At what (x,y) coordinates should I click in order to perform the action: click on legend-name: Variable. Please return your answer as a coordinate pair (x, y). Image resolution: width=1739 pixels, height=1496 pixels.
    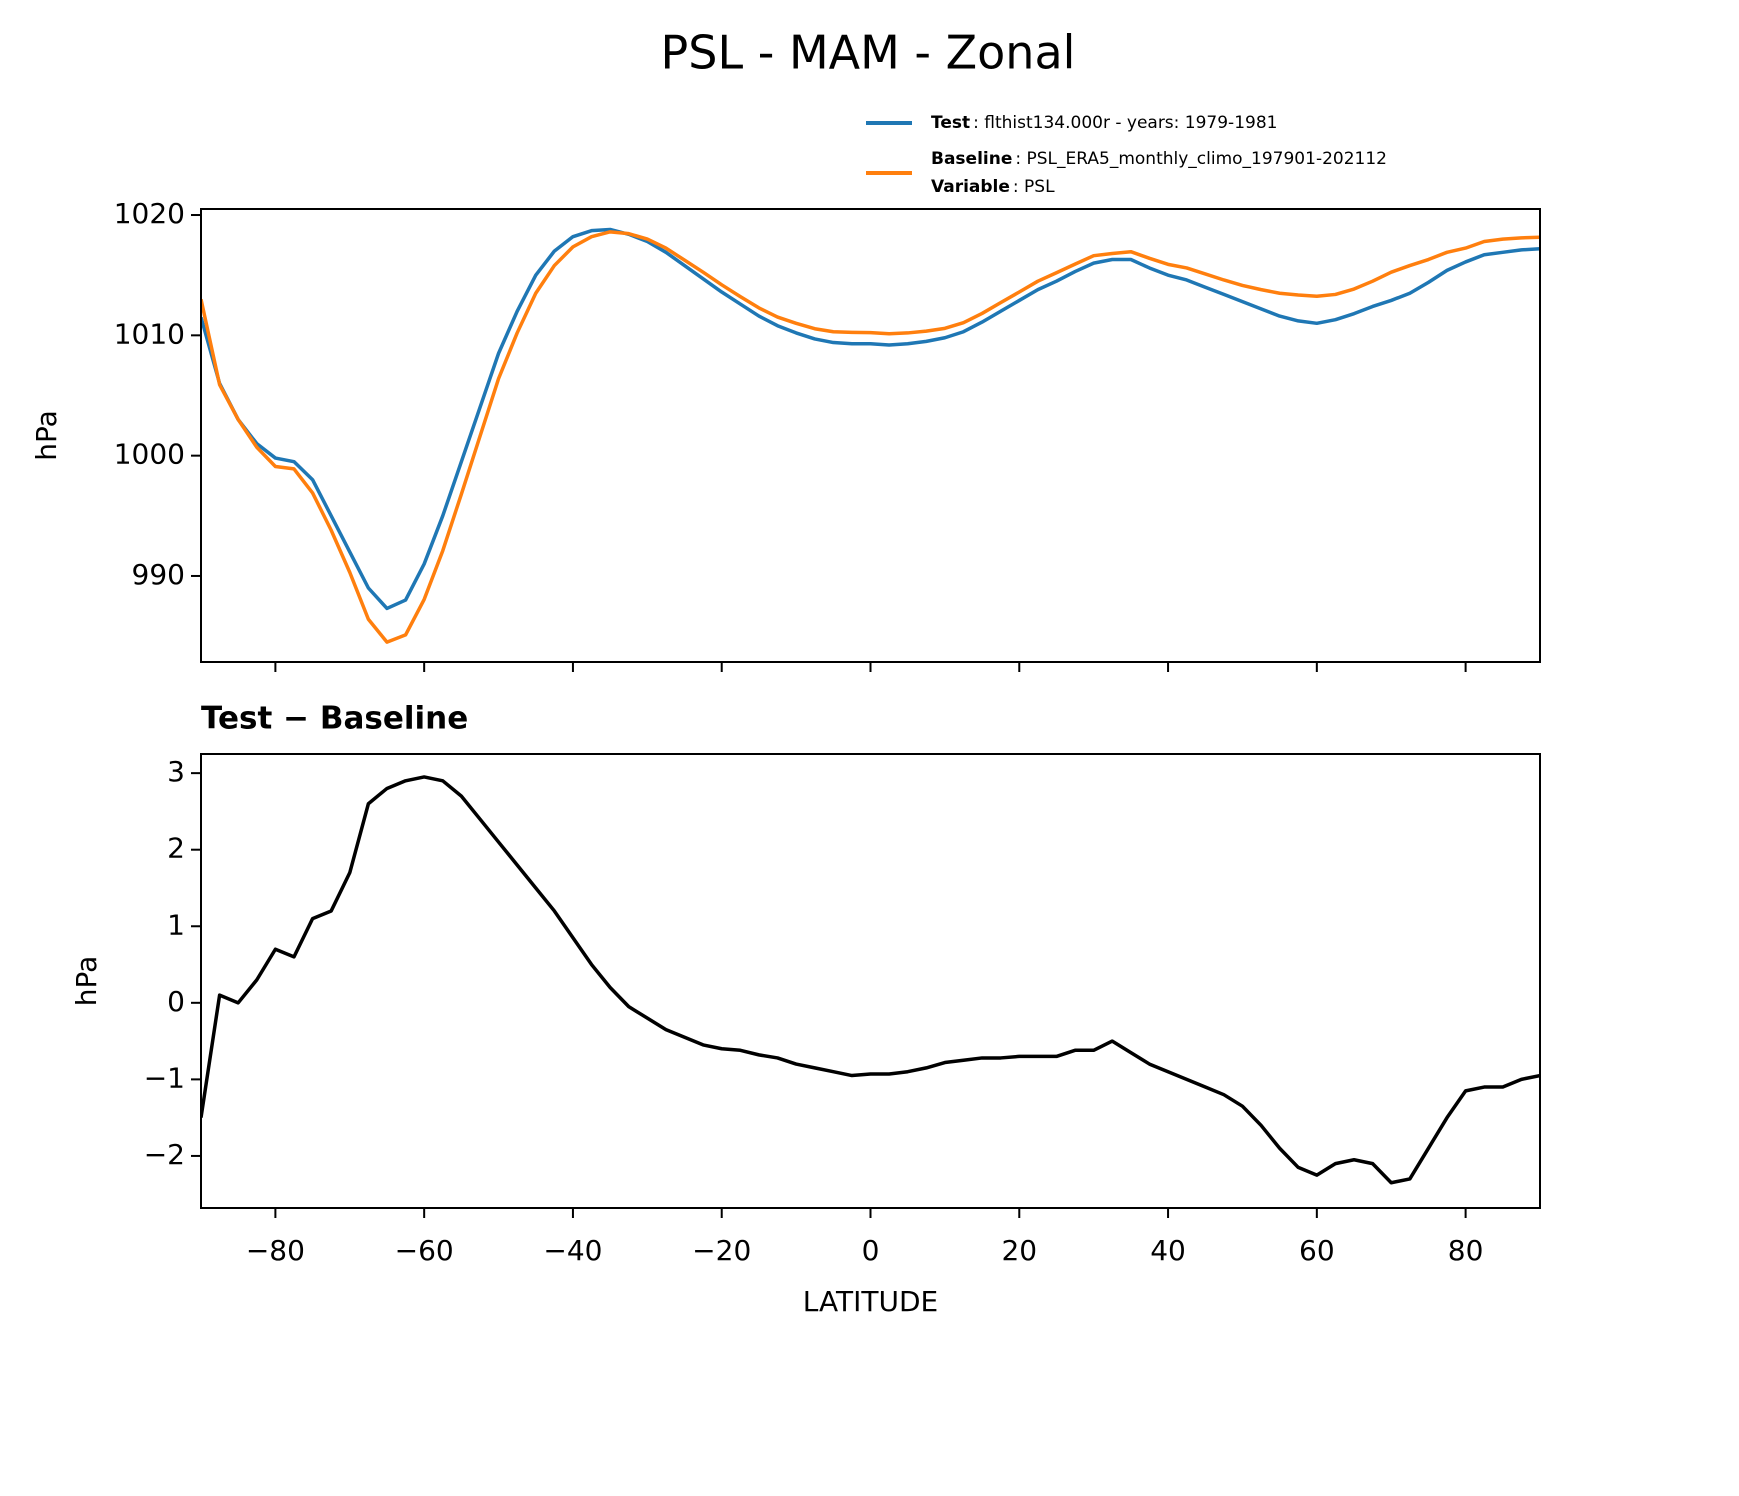
    Looking at the image, I should click on (970, 187).